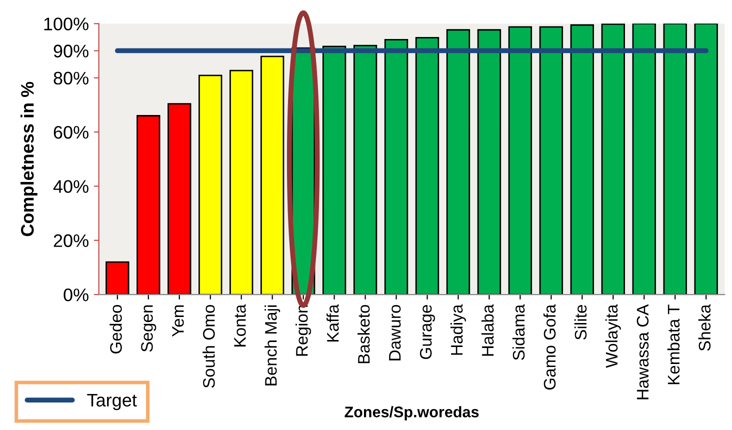  What do you see at coordinates (112, 402) in the screenshot?
I see `legend-label: Target` at bounding box center [112, 402].